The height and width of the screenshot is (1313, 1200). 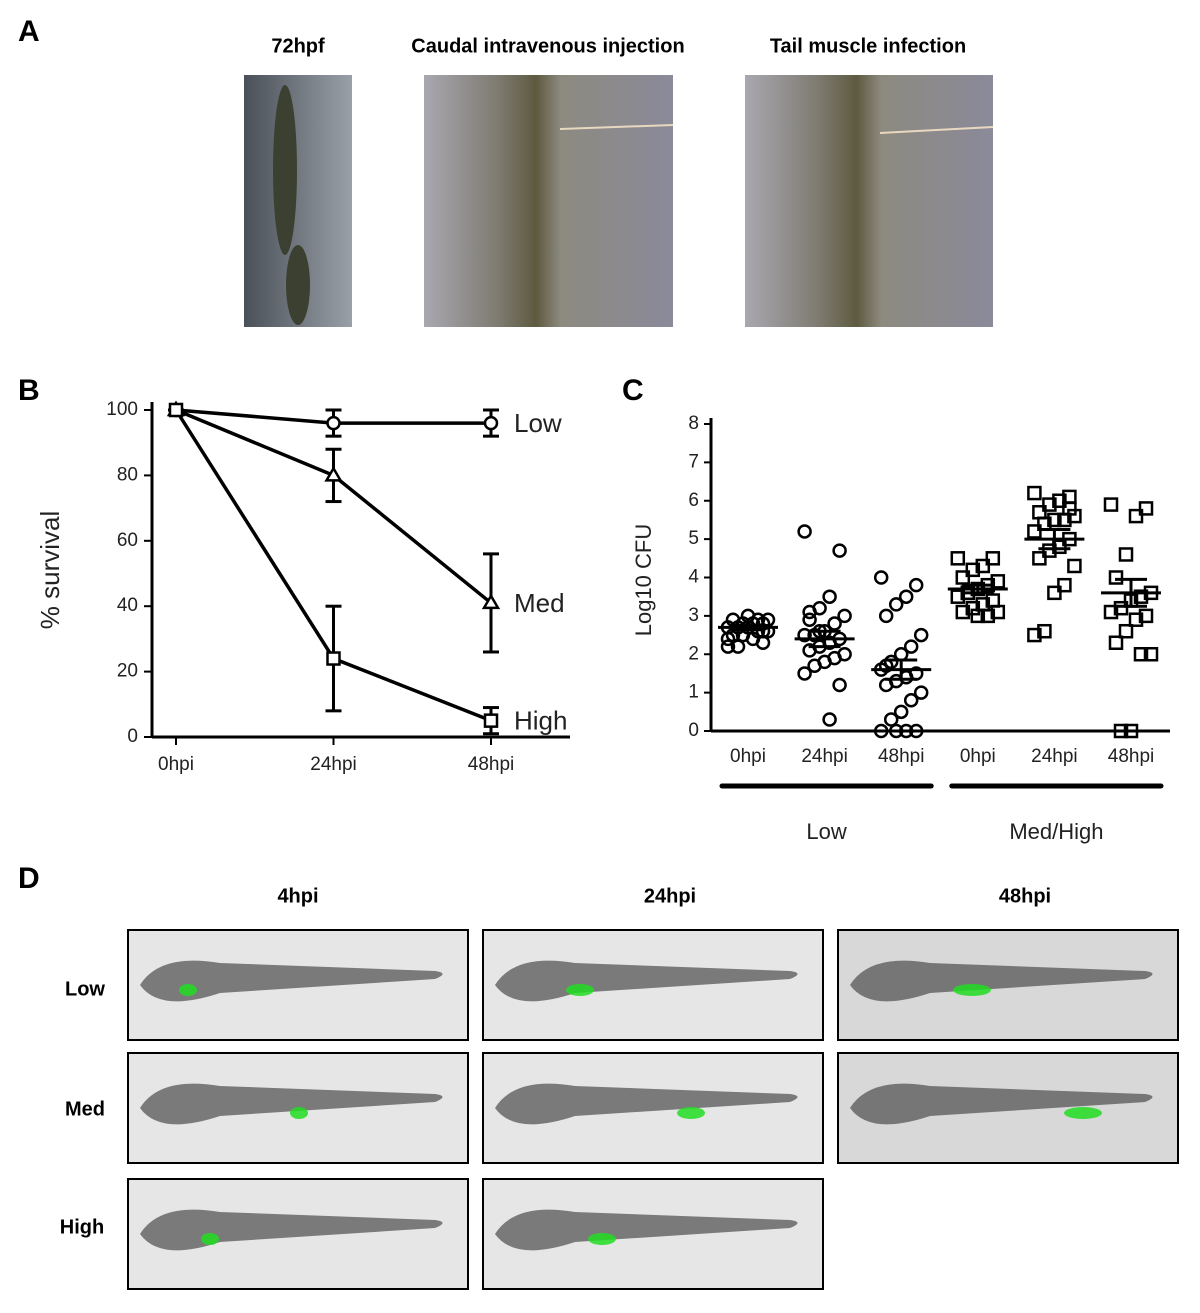 I want to click on y-tick-label: 40, so click(x=127, y=605).